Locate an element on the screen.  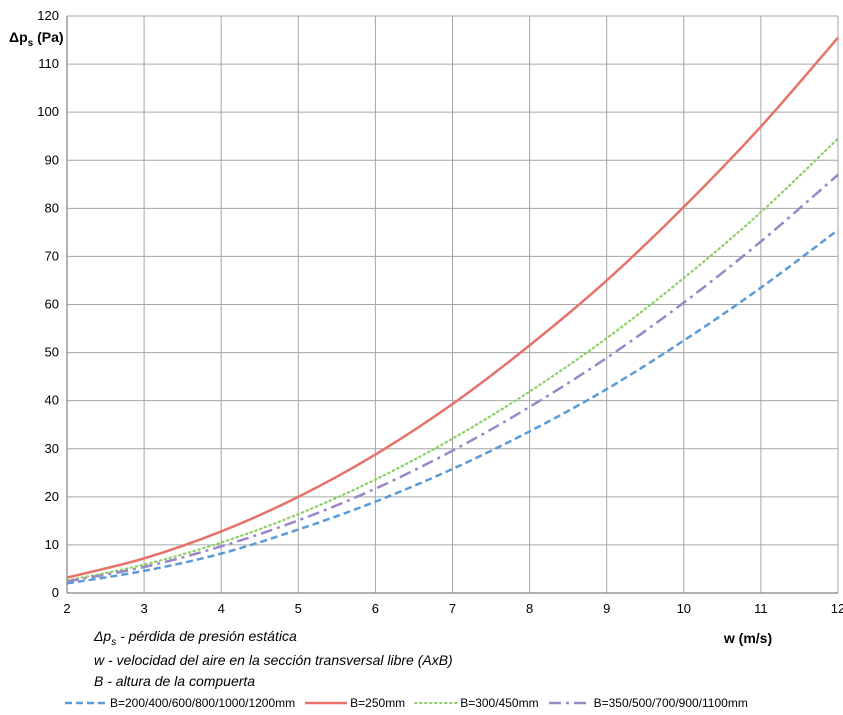
y-tick-label: 50 is located at coordinates (52, 352).